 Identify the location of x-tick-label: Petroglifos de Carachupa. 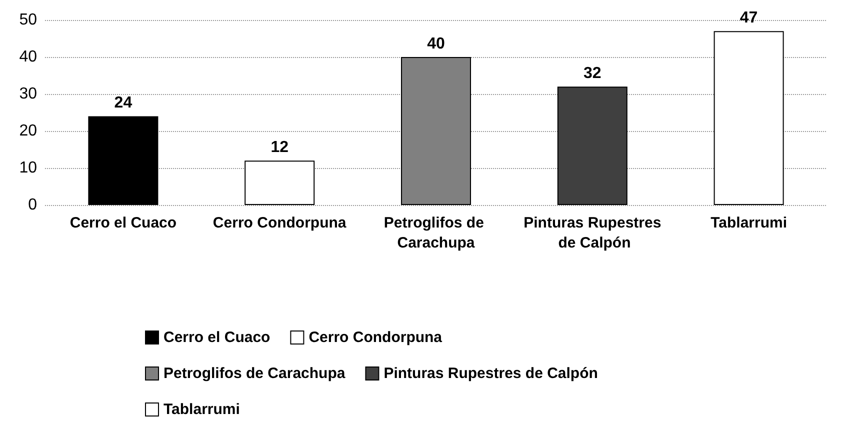
(436, 233).